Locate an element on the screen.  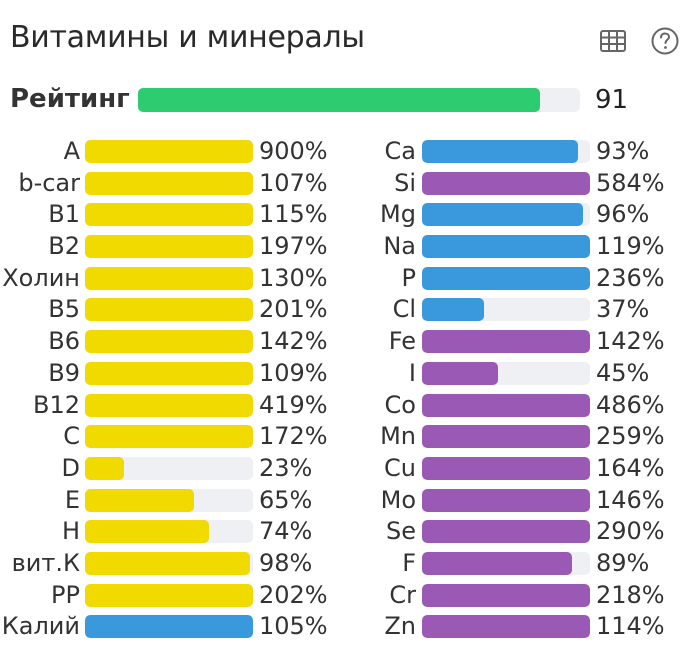
nutrient-row: B12 419% is located at coordinates (170, 406).